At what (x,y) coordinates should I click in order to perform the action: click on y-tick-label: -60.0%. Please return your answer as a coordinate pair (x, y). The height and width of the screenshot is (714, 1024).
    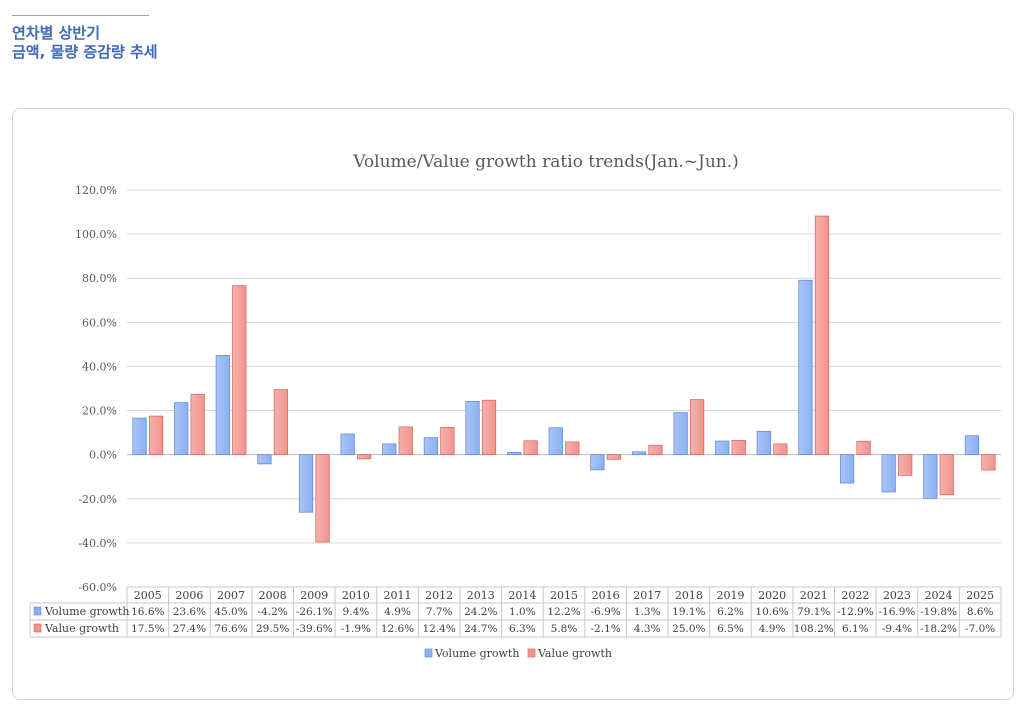
    Looking at the image, I should click on (97, 587).